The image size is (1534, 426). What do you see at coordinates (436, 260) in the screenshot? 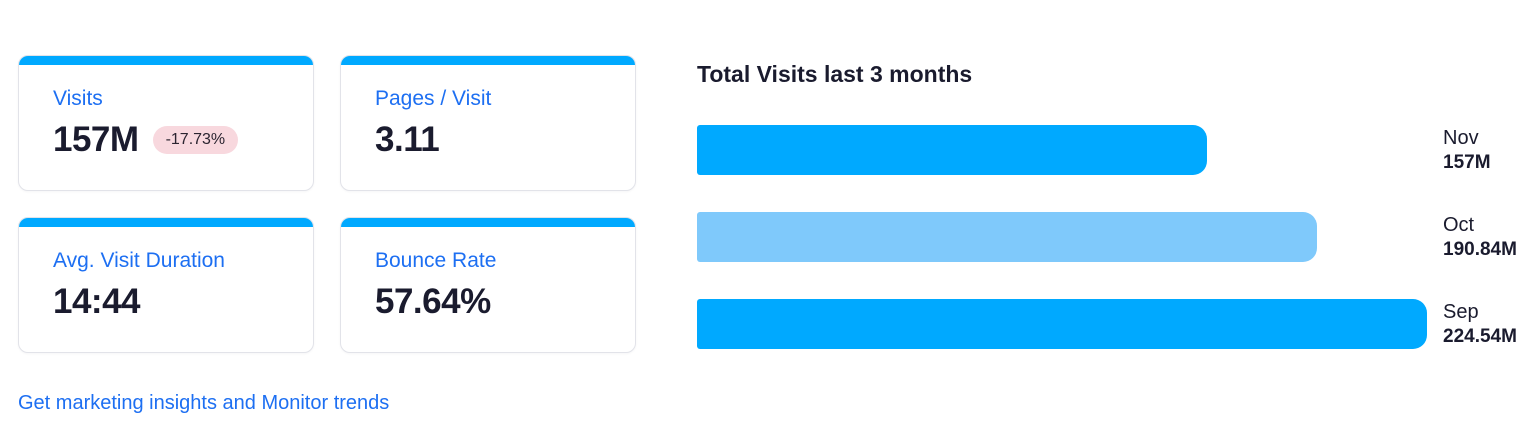
I see `metric-label: Bounce Rate` at bounding box center [436, 260].